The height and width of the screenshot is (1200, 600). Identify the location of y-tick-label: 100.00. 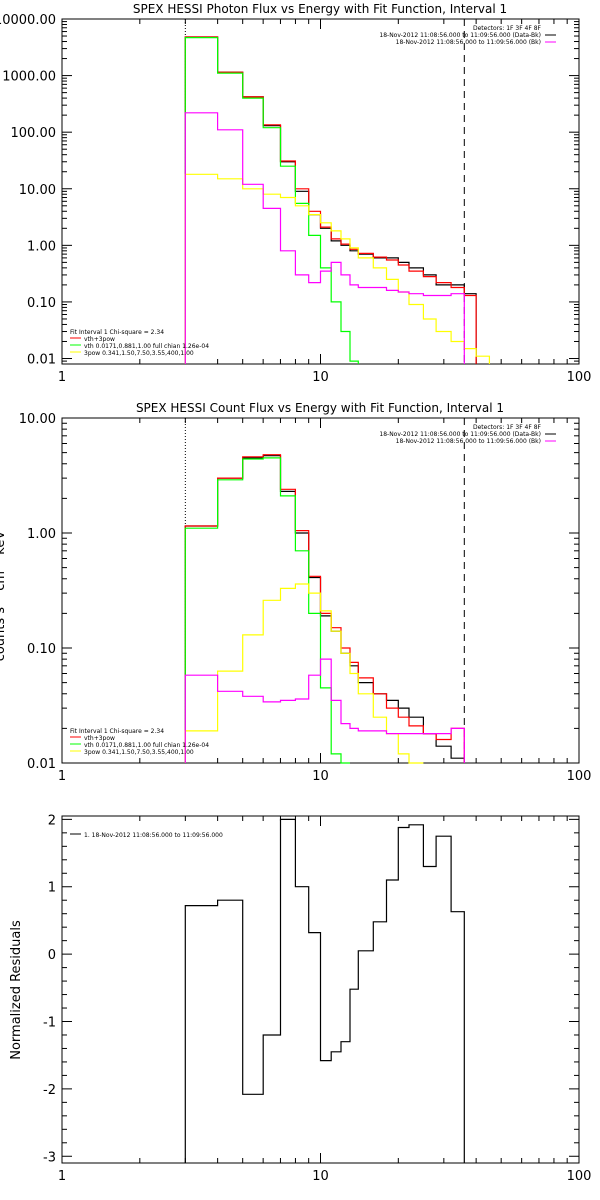
(34, 133).